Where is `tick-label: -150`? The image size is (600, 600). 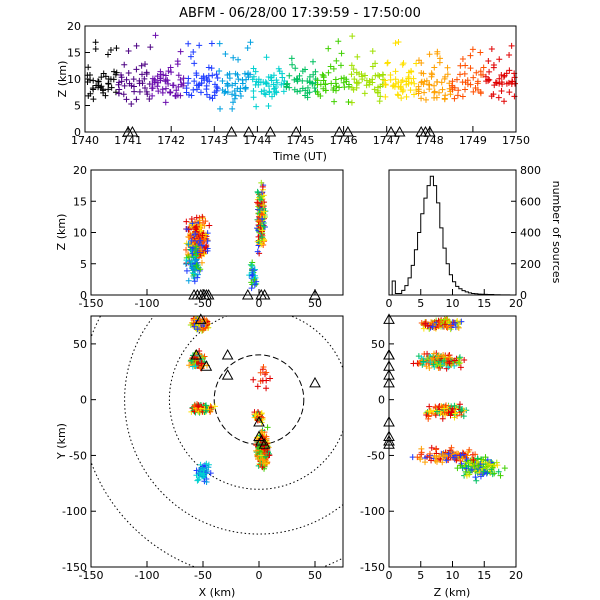
tick-label: -150 is located at coordinates (91, 303).